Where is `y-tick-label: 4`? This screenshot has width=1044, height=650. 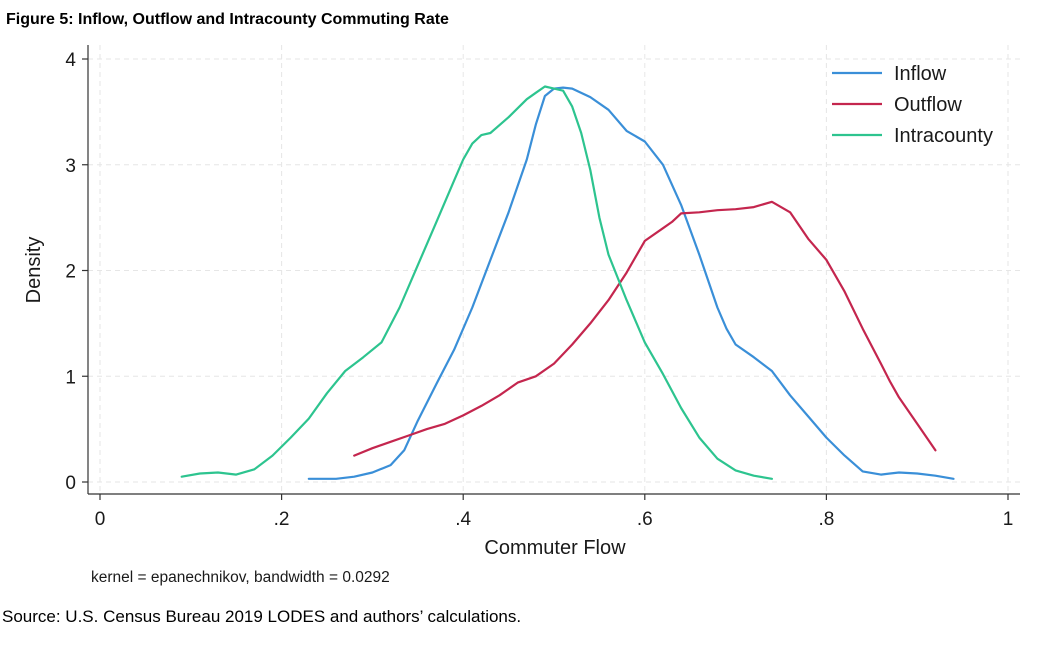
y-tick-label: 4 is located at coordinates (70, 60).